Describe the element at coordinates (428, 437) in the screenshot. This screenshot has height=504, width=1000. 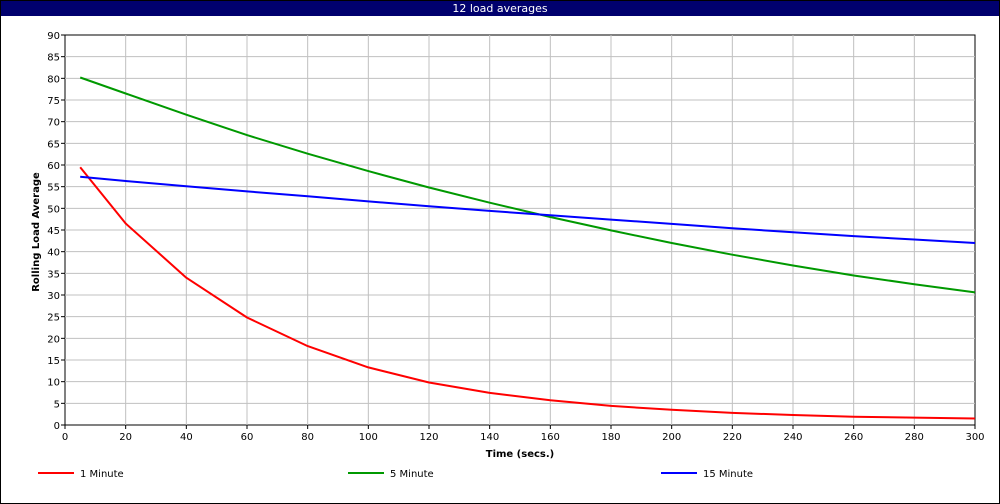
I see `x-tick-label: 120` at that location.